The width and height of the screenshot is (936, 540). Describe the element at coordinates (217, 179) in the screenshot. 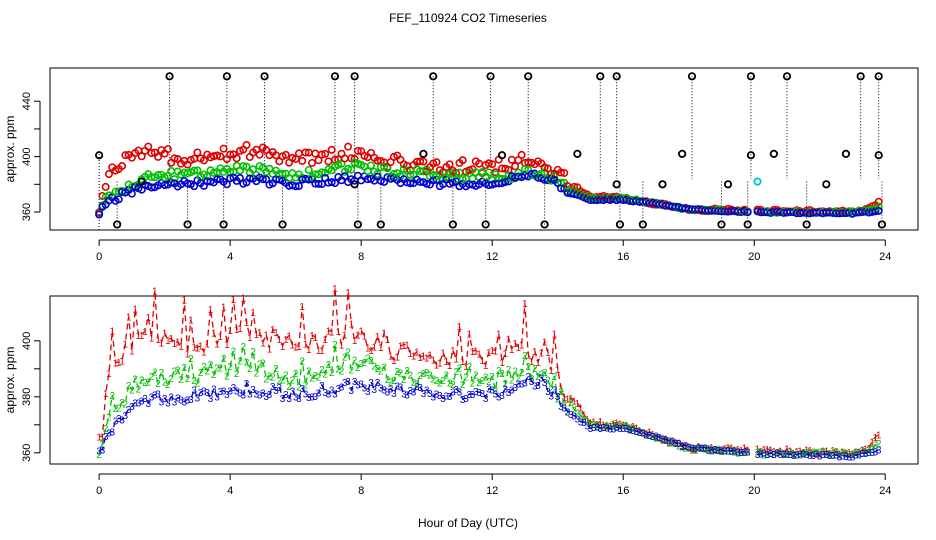

I see `blue-point` at that location.